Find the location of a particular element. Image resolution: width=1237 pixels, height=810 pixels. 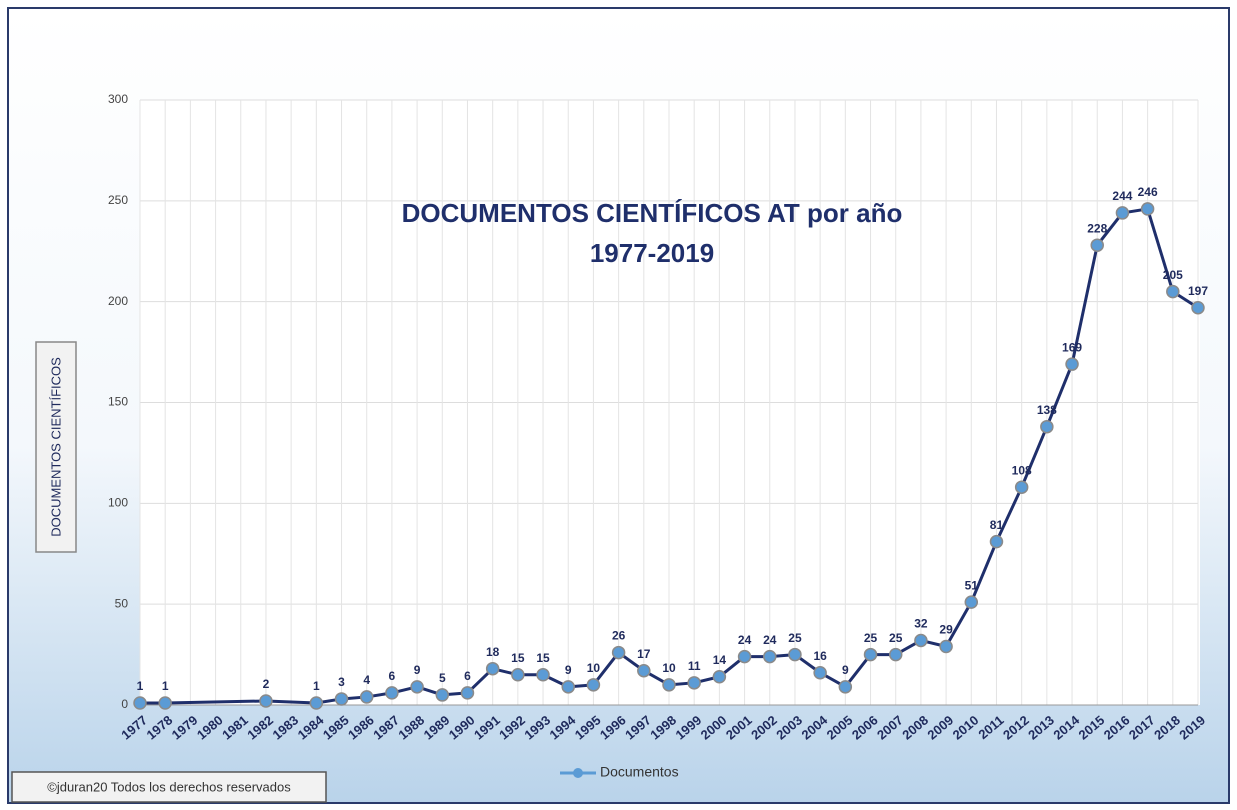

y-tick-label: 50 is located at coordinates (122, 603).